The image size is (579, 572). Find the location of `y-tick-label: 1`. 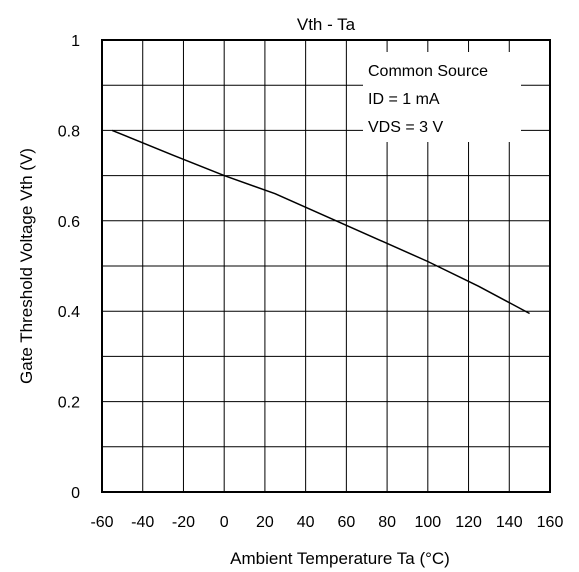

y-tick-label: 1 is located at coordinates (75, 41).